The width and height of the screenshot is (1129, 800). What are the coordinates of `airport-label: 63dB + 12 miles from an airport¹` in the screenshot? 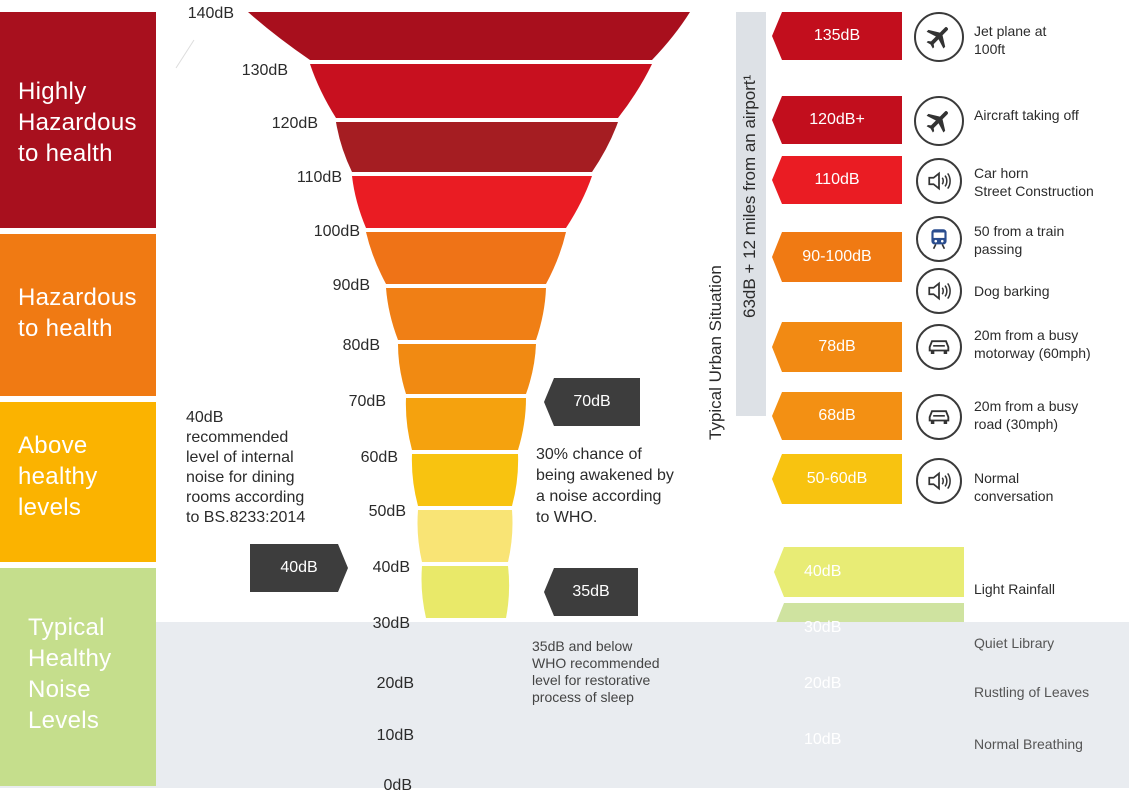 It's located at (749, 196).